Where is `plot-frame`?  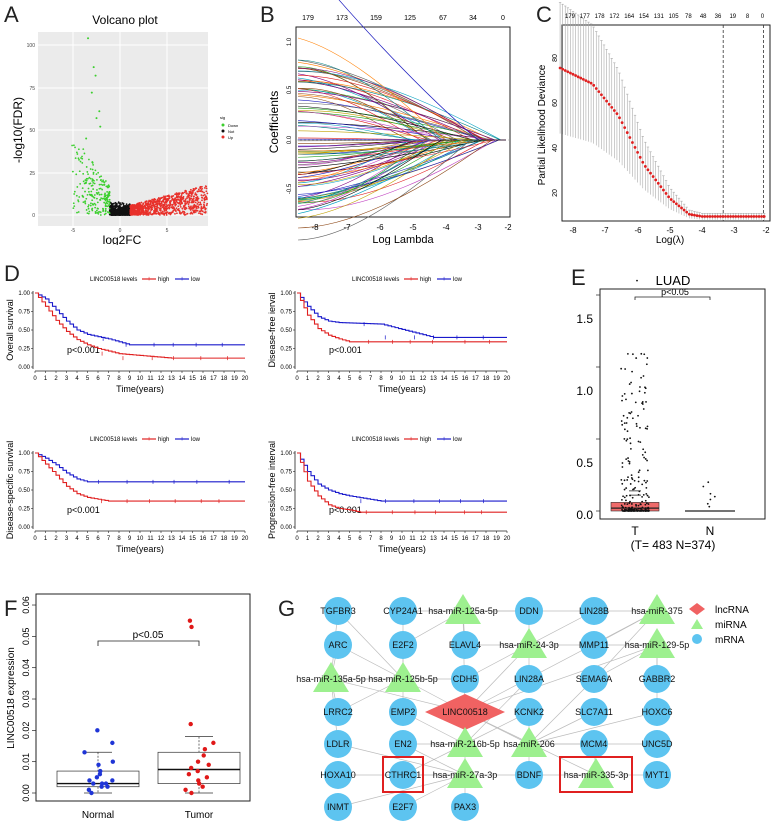 plot-frame is located at coordinates (682, 404).